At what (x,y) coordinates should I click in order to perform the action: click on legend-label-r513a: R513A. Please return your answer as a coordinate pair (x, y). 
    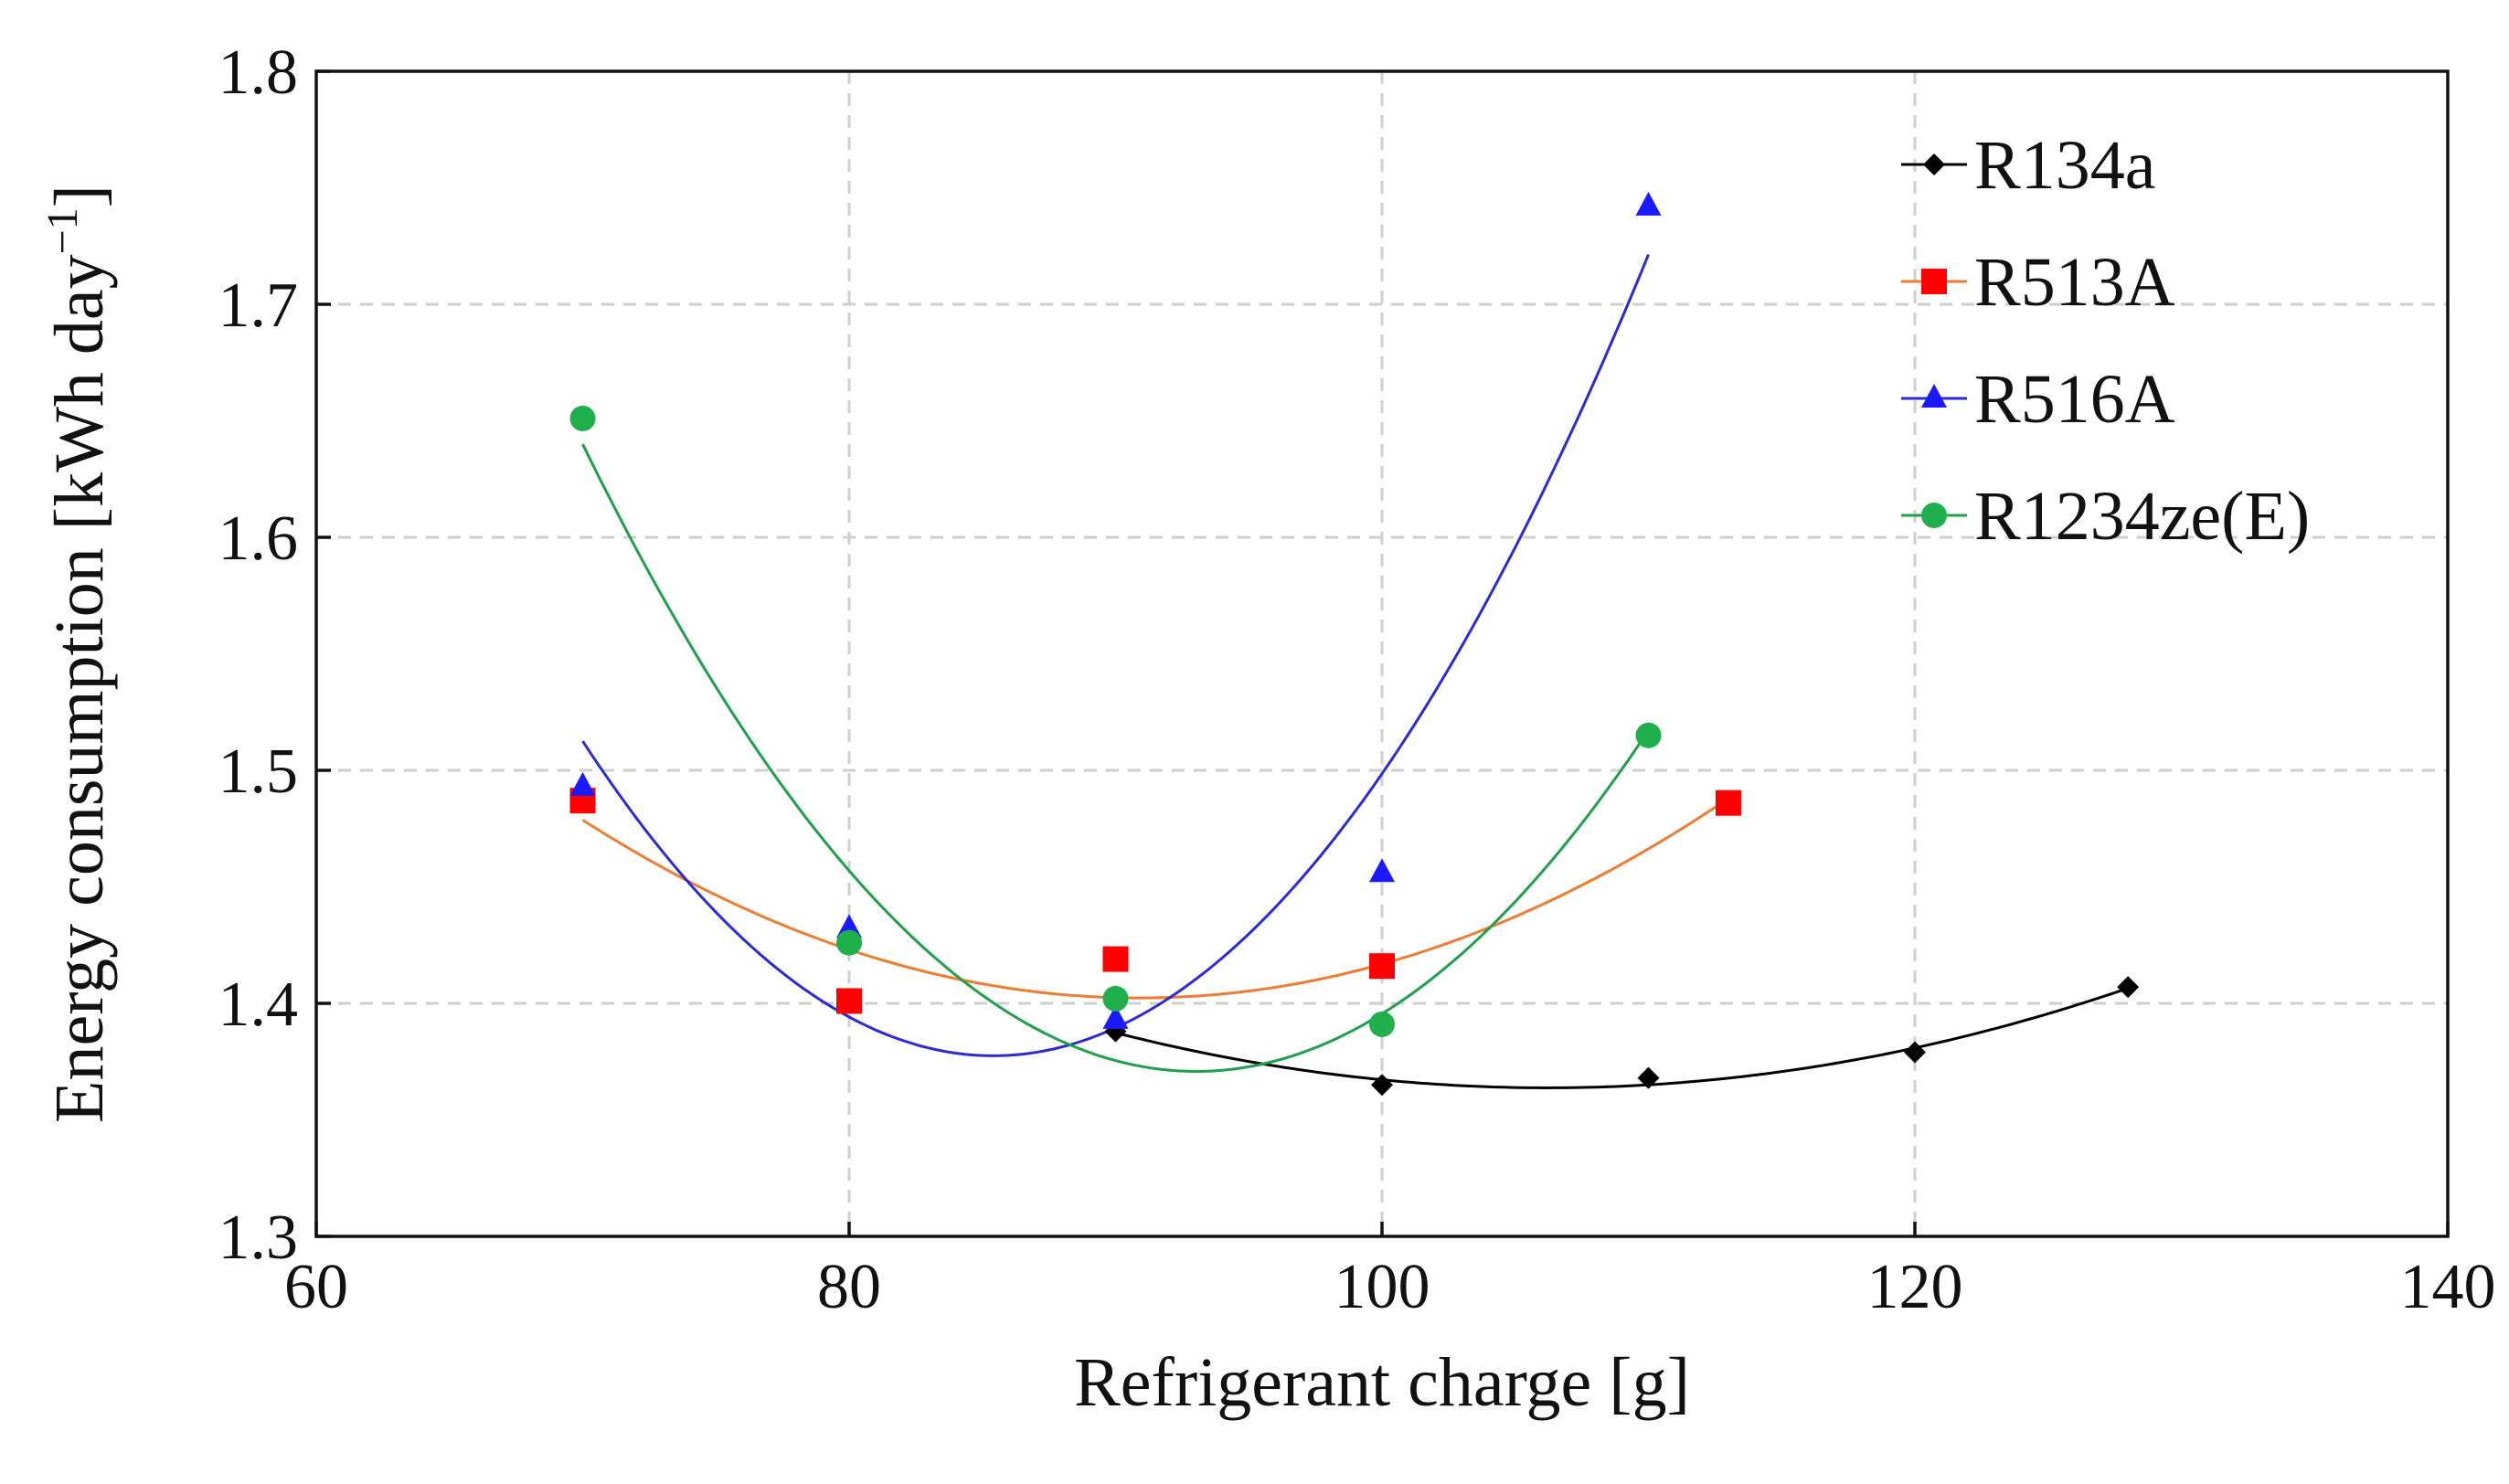
    Looking at the image, I should click on (2074, 282).